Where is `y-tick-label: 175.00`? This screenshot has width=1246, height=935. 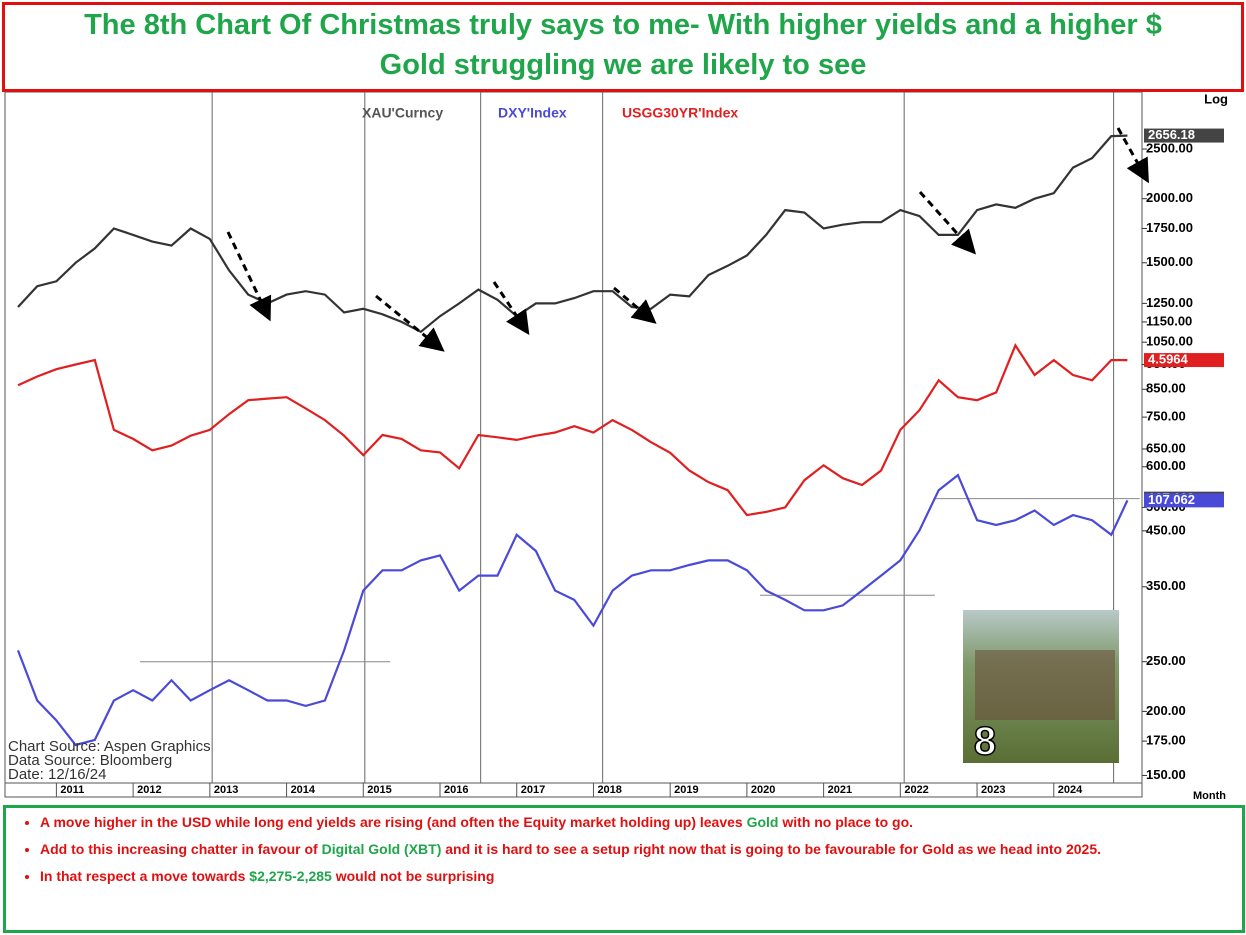
y-tick-label: 175.00 is located at coordinates (1166, 740).